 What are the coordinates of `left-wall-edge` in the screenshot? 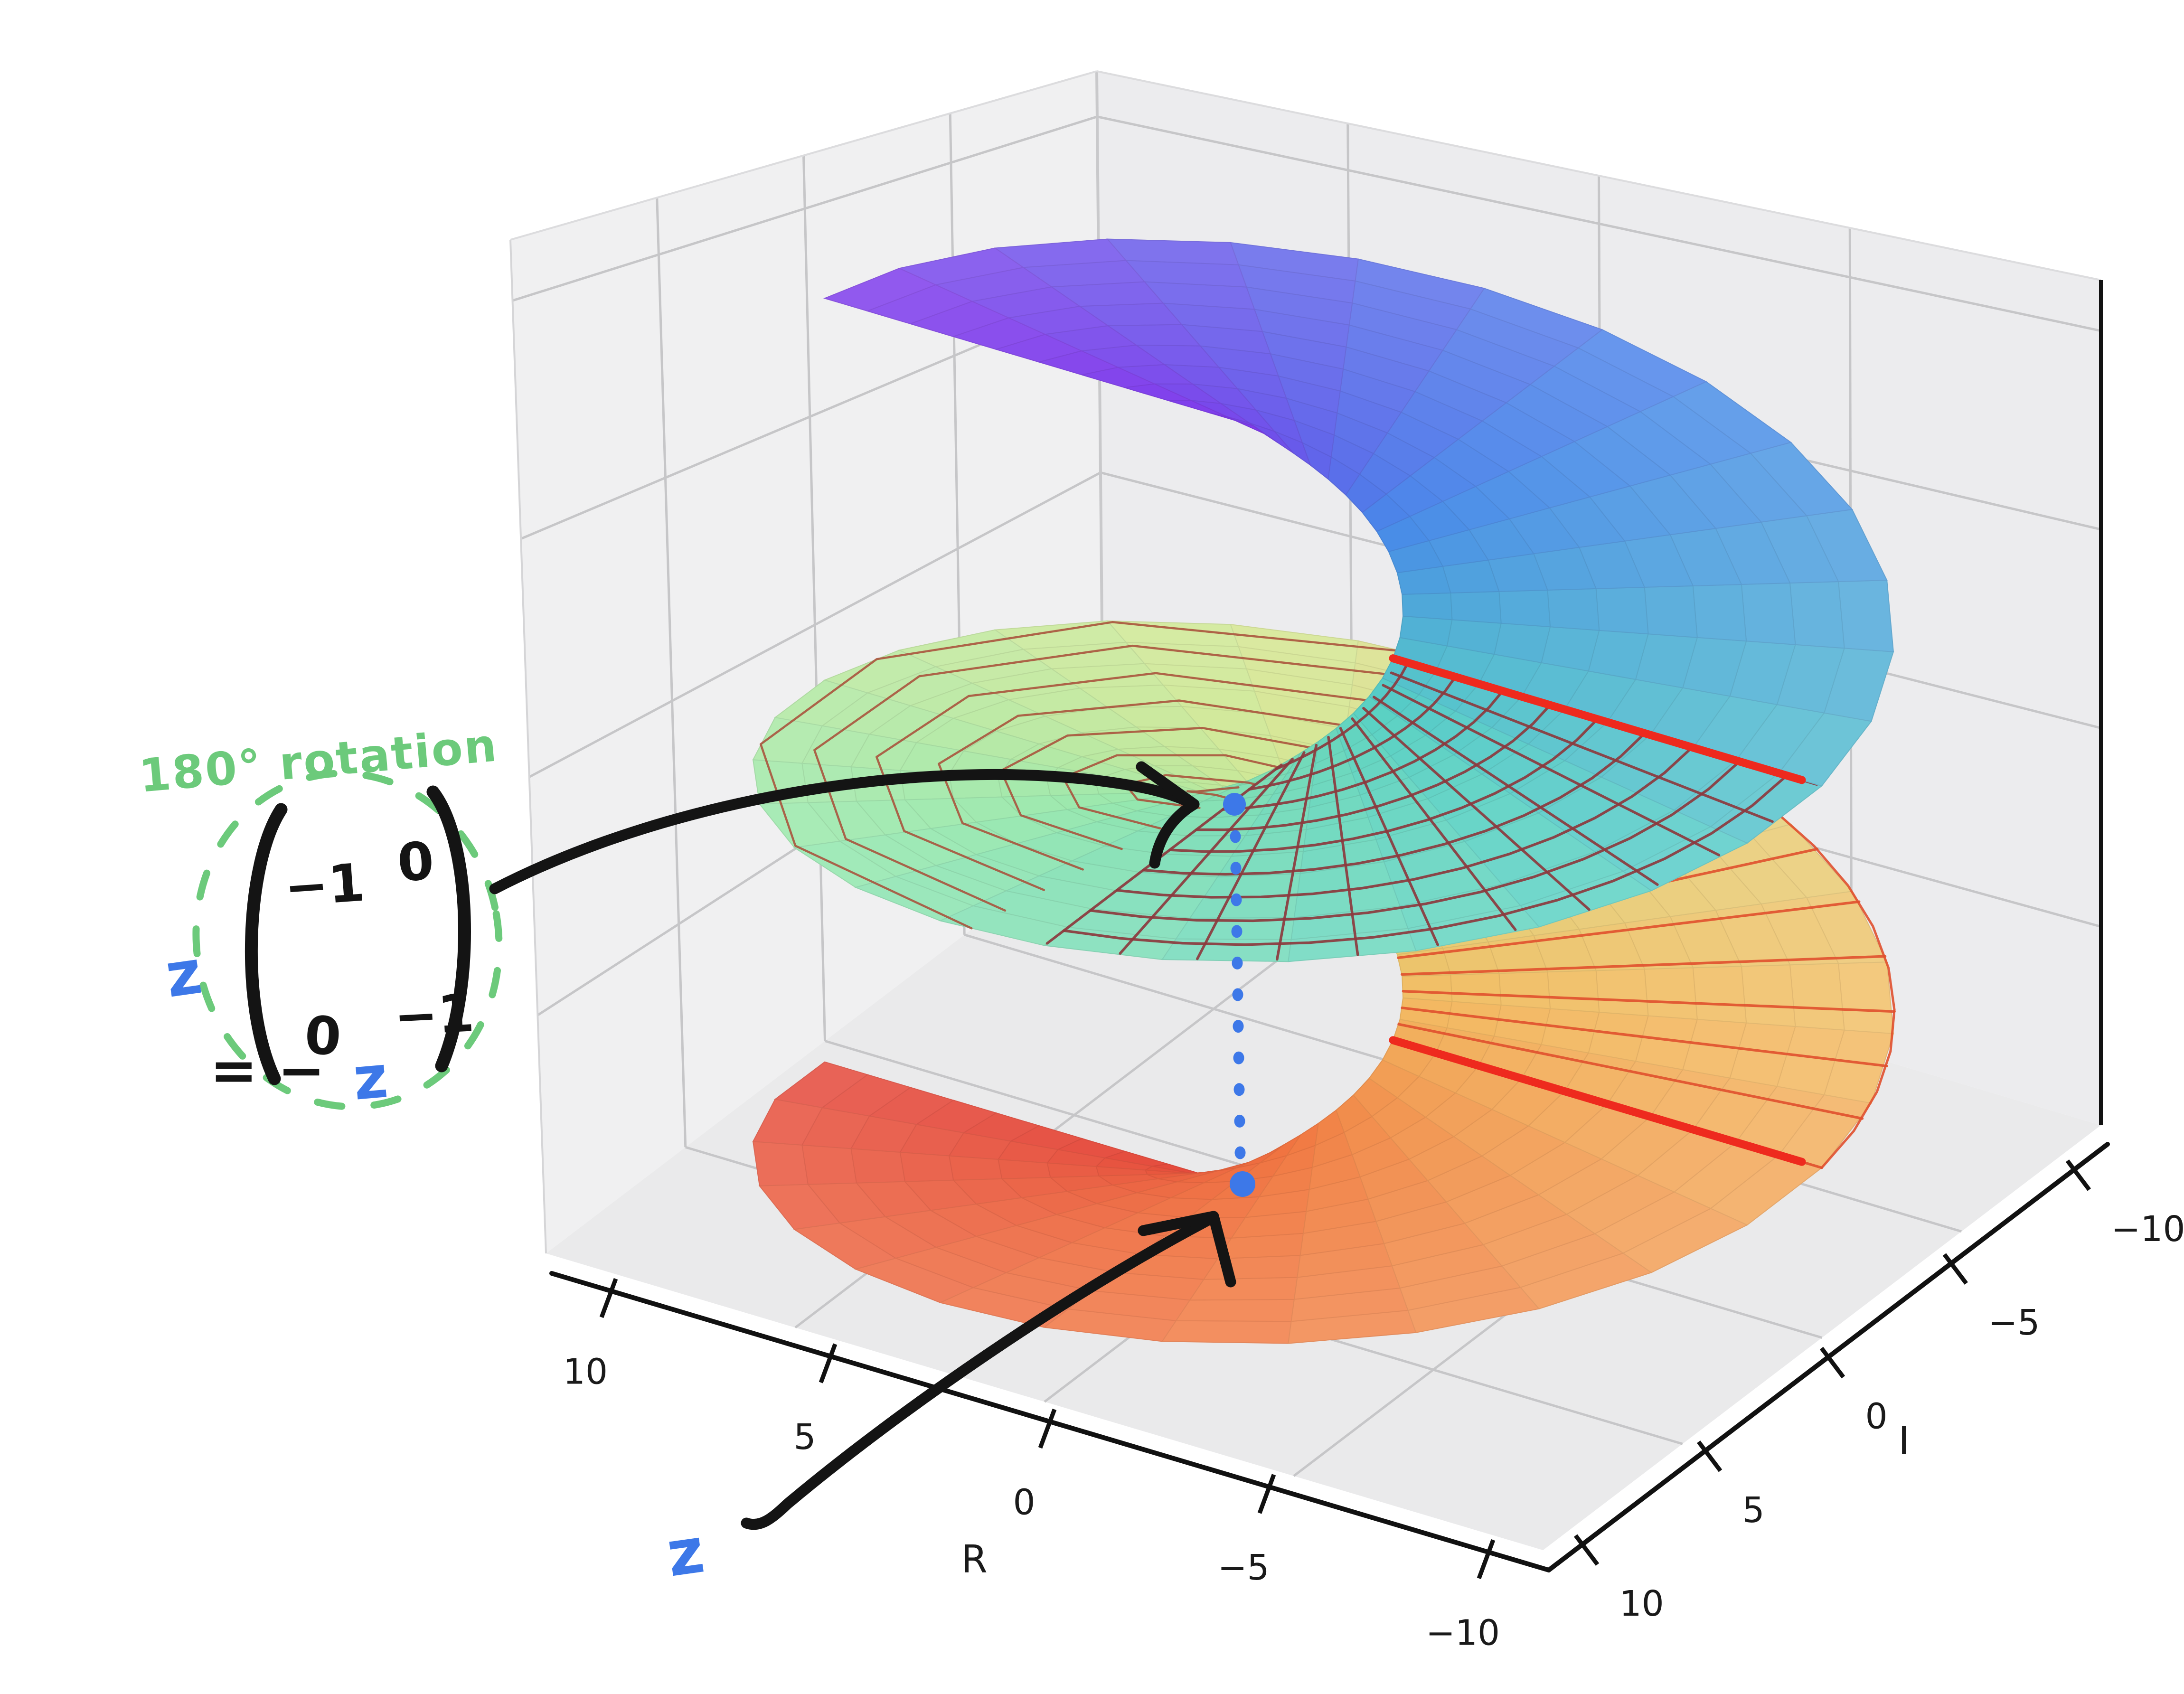 It's located at (528, 747).